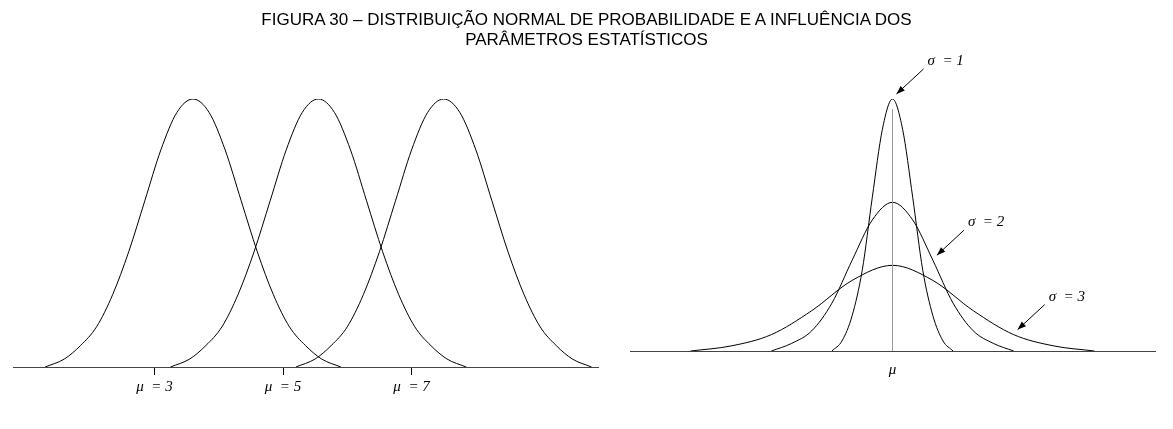  What do you see at coordinates (1066, 295) in the screenshot?
I see `annotation: σ = 3` at bounding box center [1066, 295].